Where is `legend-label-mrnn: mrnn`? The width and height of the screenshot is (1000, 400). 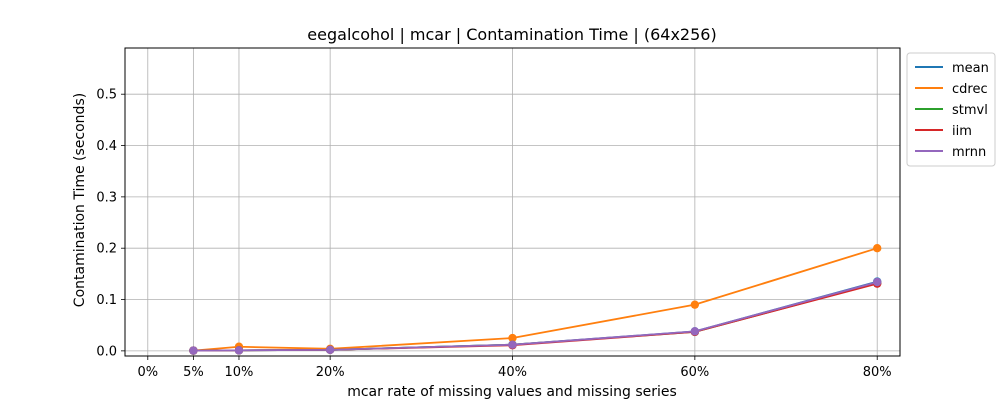
legend-label-mrnn: mrnn is located at coordinates (969, 152).